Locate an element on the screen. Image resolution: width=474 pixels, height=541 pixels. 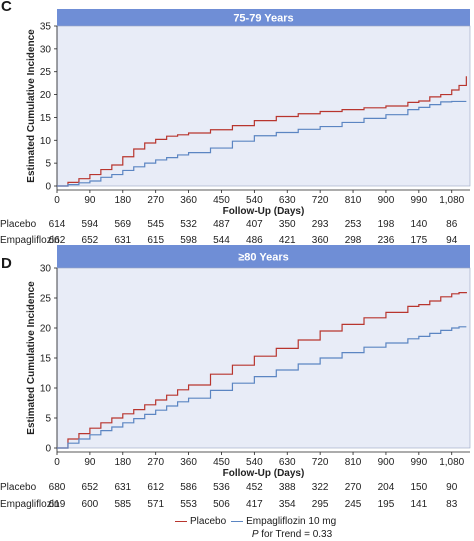
panel-letter-d: D is located at coordinates (6, 263).